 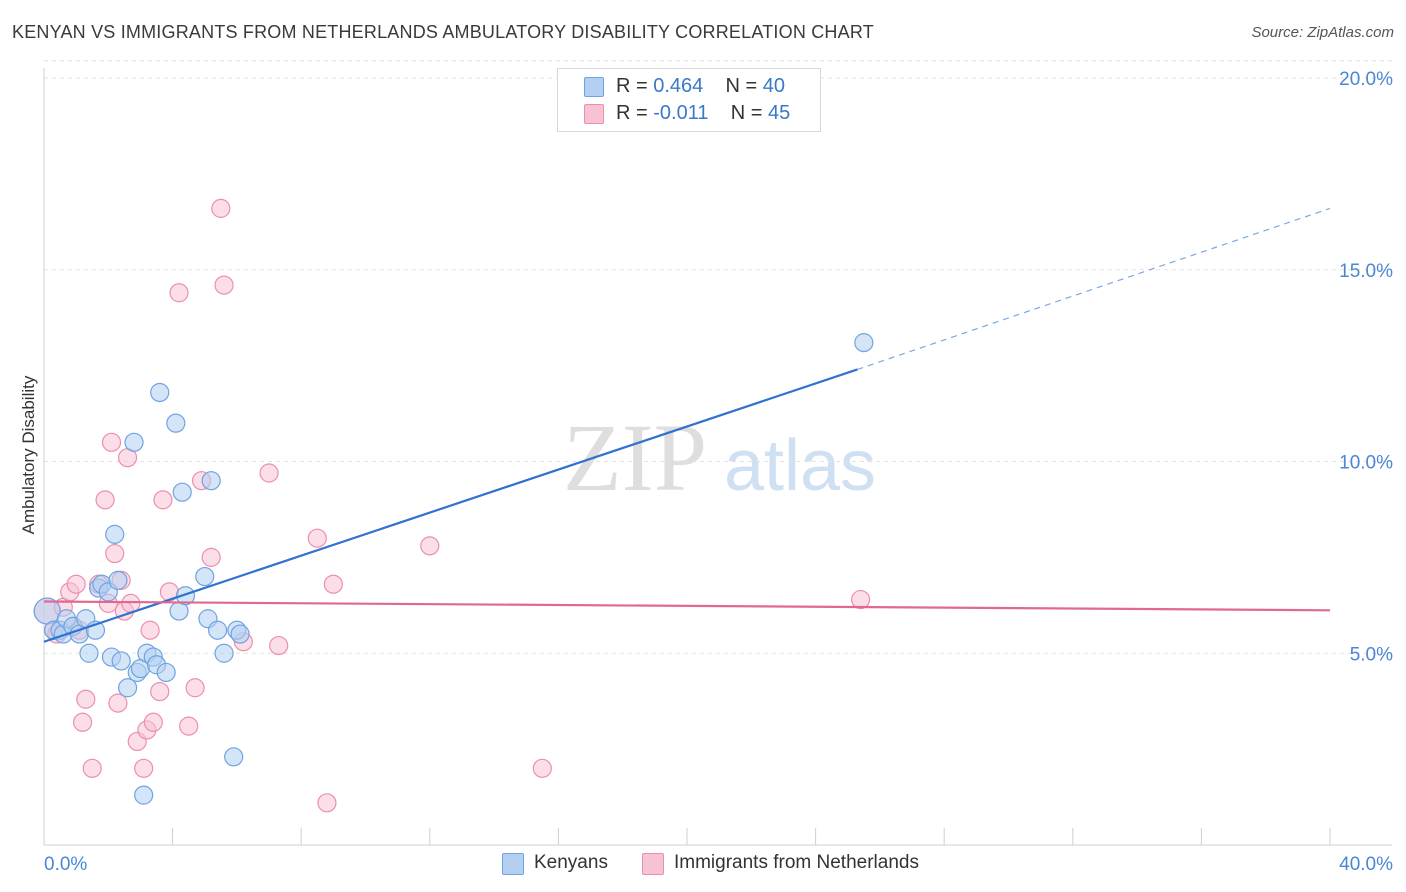 I want to click on kenyans-trendline-extension, so click(x=1094, y=289).